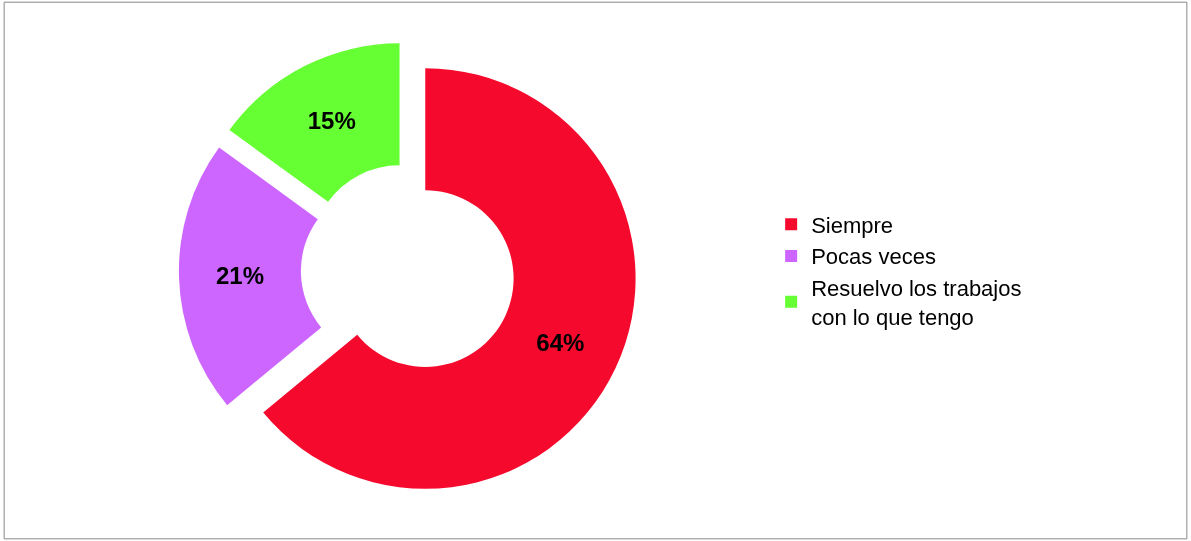  I want to click on data-label: 64%, so click(560, 342).